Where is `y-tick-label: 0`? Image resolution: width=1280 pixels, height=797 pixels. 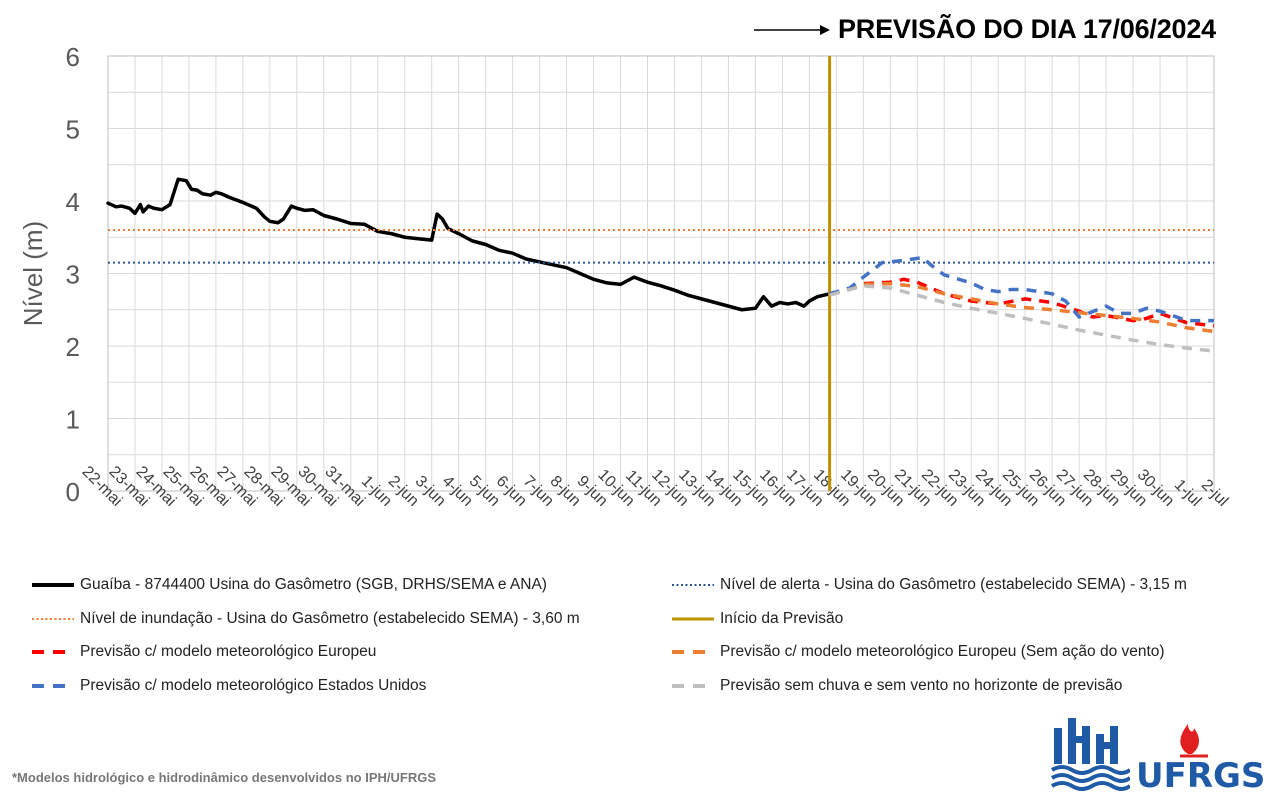
y-tick-label: 0 is located at coordinates (73, 492).